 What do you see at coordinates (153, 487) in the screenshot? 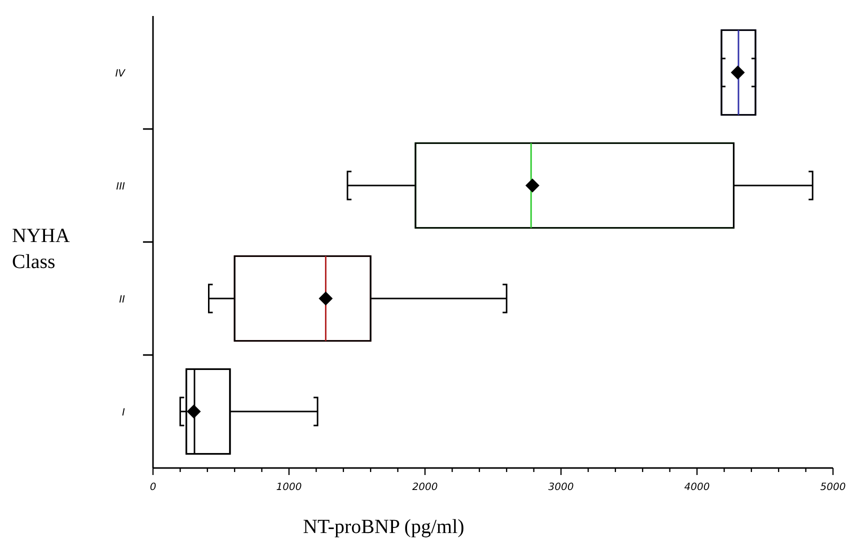
I see `x-tick-label: 0` at bounding box center [153, 487].